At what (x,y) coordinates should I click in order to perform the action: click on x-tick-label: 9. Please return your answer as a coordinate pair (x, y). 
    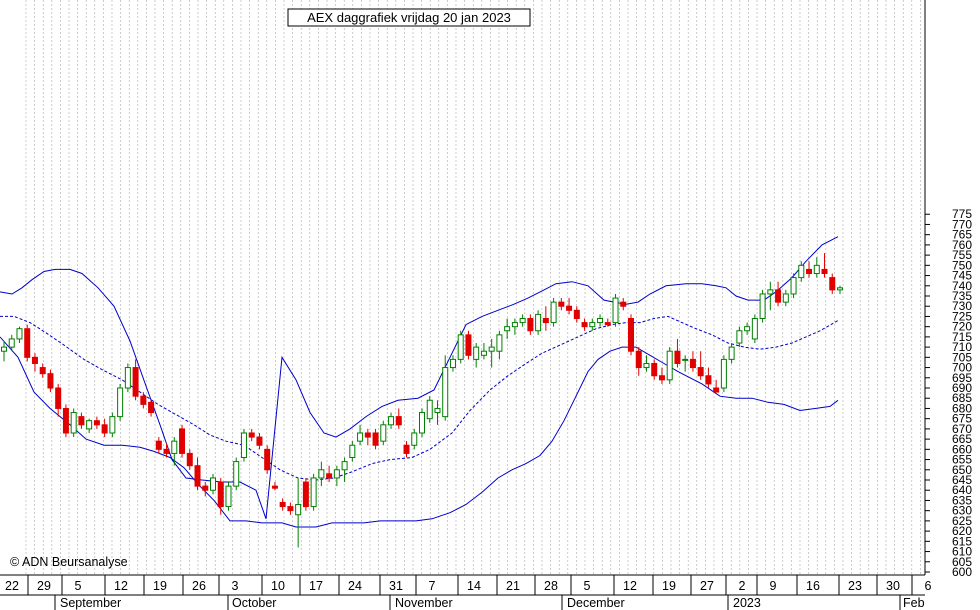
    Looking at the image, I should click on (773, 586).